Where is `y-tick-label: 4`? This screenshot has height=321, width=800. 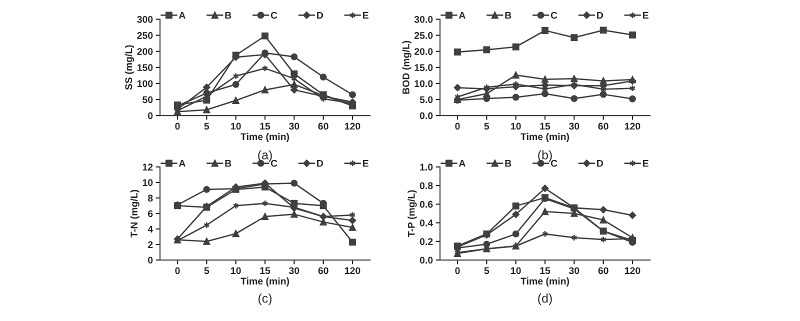
y-tick-label: 4 is located at coordinates (151, 229).